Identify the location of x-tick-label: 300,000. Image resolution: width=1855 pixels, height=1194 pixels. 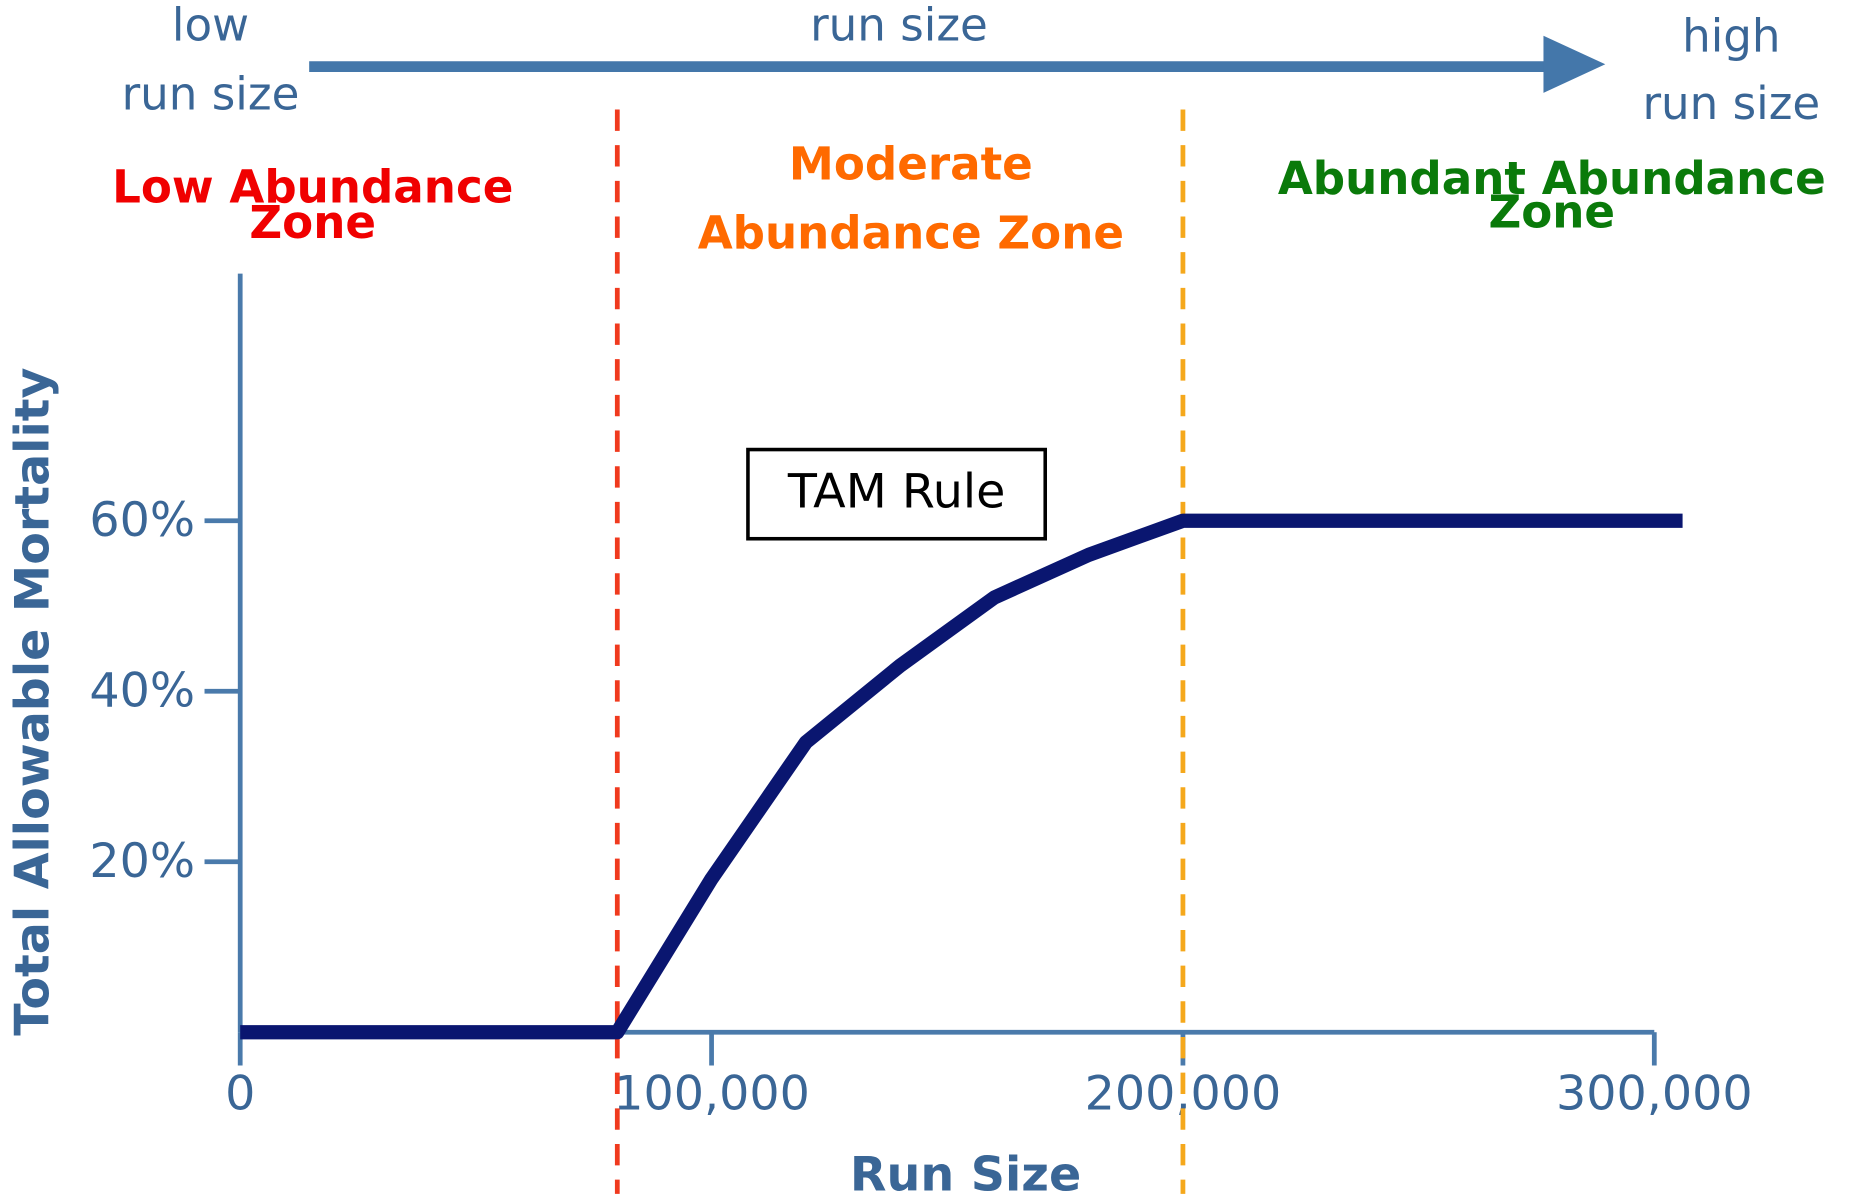
(1654, 1093).